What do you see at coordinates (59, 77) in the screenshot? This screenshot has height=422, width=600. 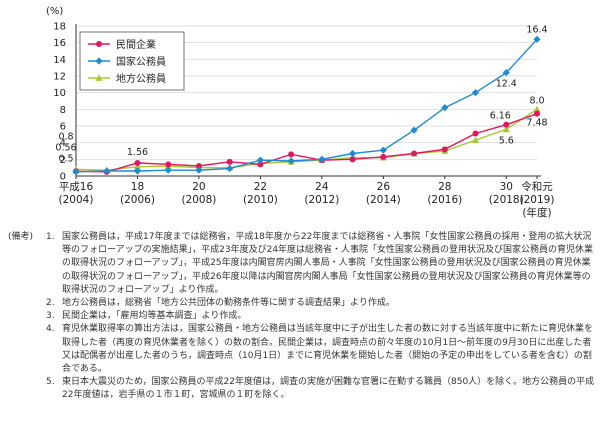 I see `y-tick-label: 12` at bounding box center [59, 77].